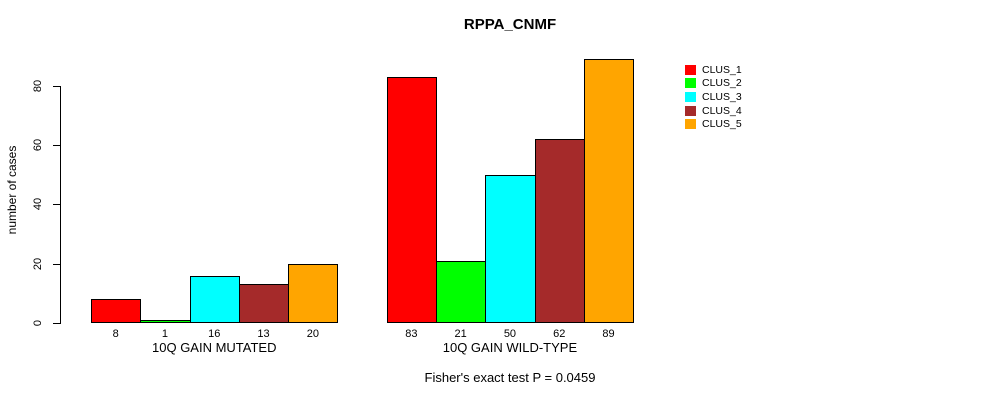 This screenshot has width=990, height=400. Describe the element at coordinates (12, 190) in the screenshot. I see `y-axis-label: number of cases` at that location.